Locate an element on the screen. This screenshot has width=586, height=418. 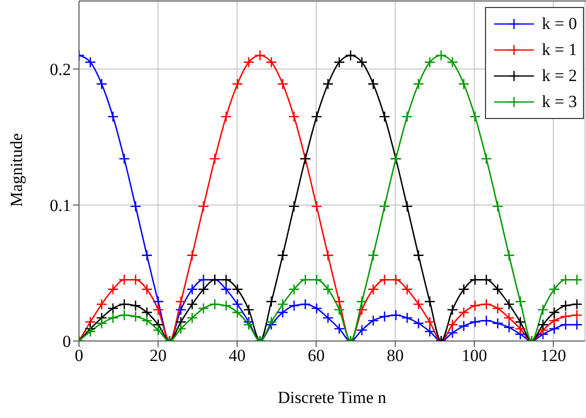
legend-label: k = 1 is located at coordinates (559, 50).